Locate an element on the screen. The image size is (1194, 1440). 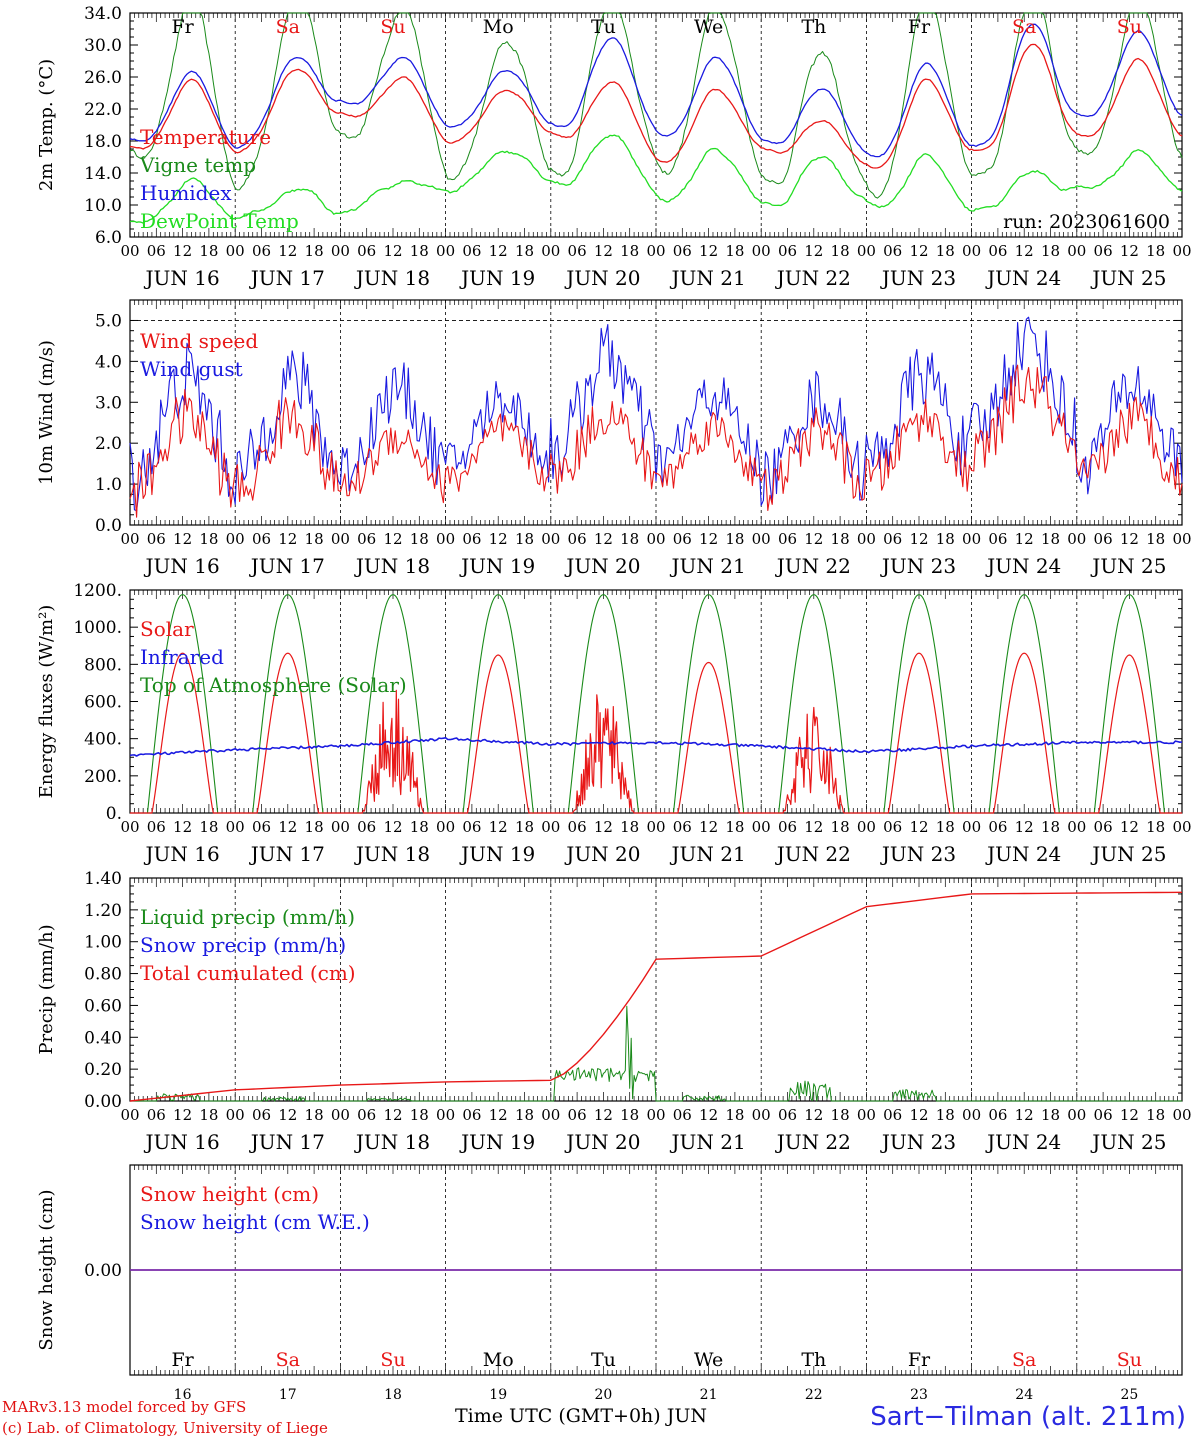
series-lightgreen is located at coordinates (656, 179).